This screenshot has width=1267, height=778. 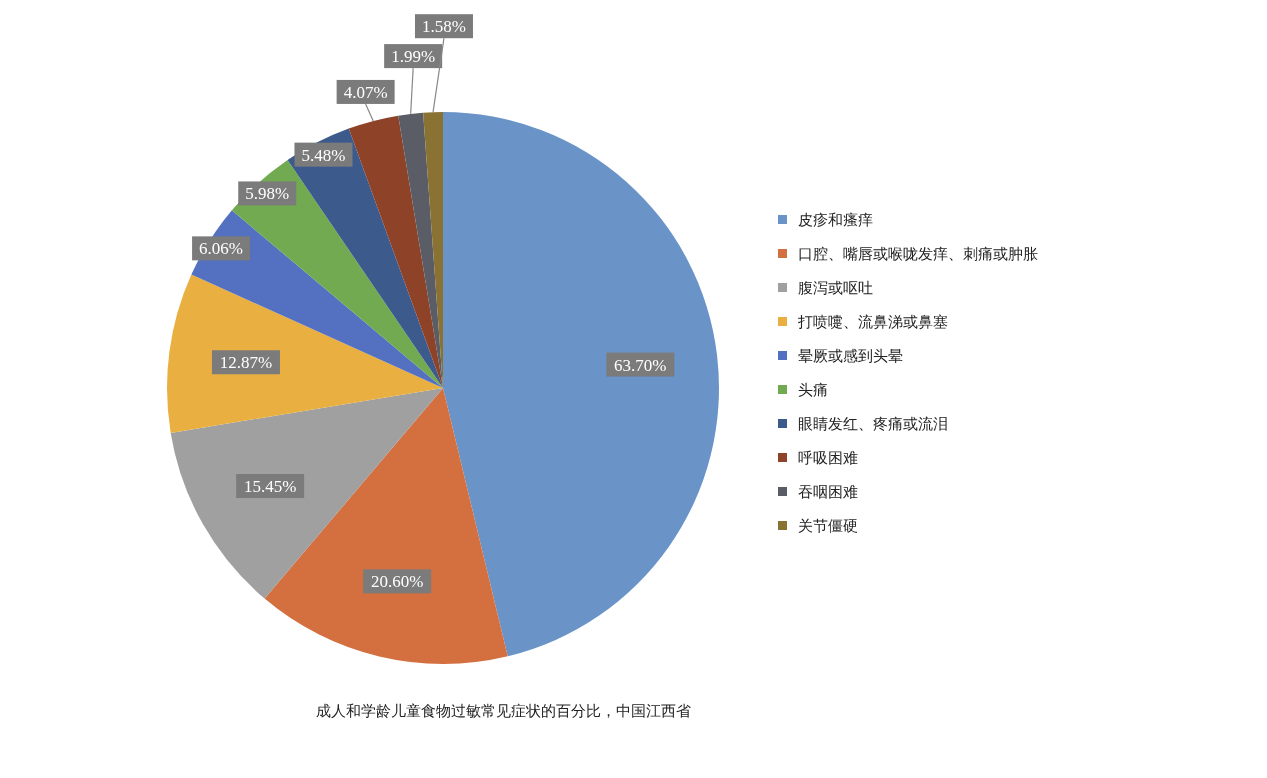 I want to click on legend-label: 打喷嚏、流鼻涕或鼻塞, so click(x=872, y=322).